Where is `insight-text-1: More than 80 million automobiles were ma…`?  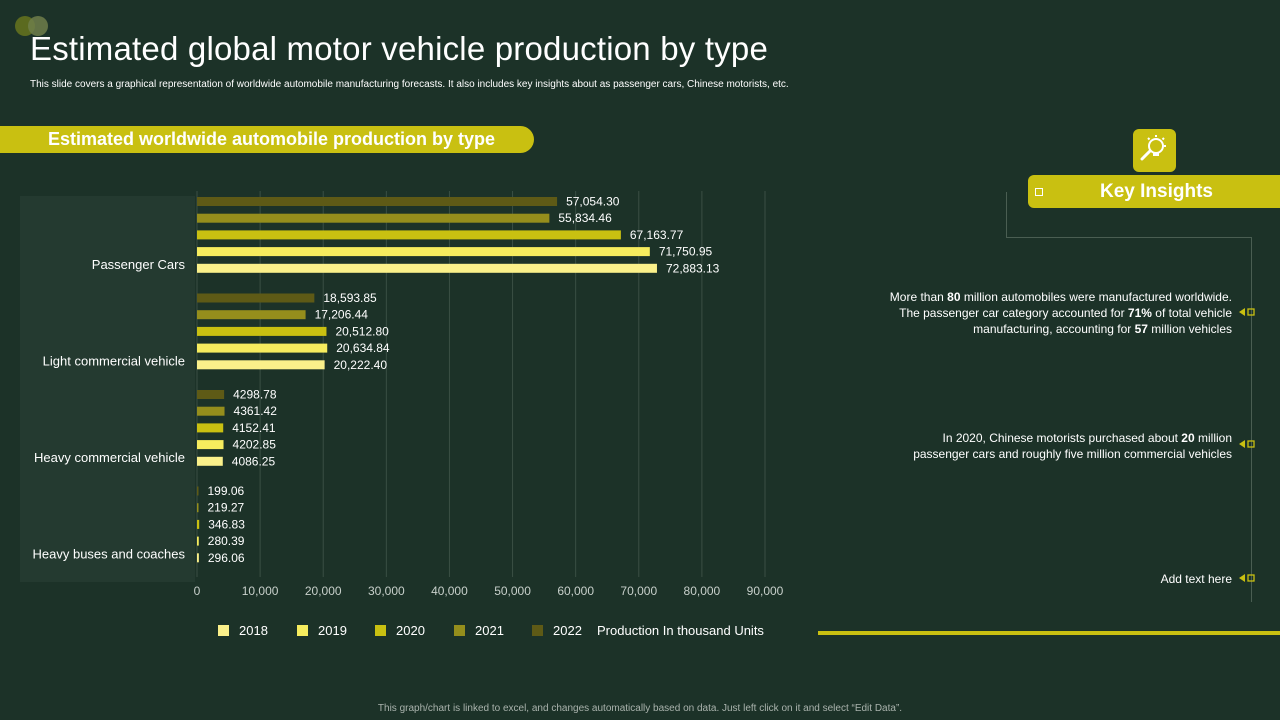 insight-text-1: More than 80 million automobiles were ma… is located at coordinates (1061, 313).